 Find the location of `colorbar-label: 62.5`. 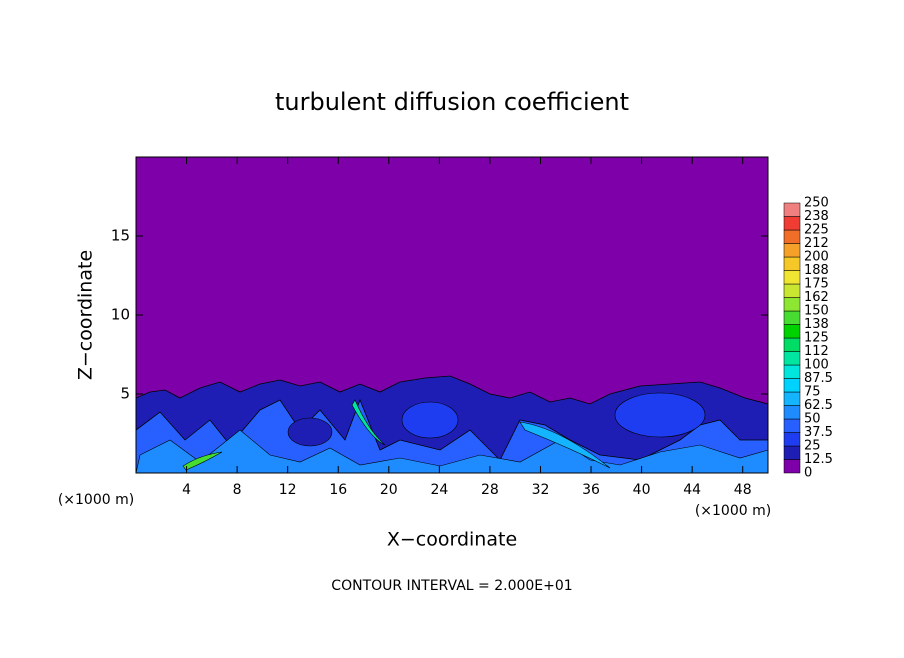

colorbar-label: 62.5 is located at coordinates (818, 405).